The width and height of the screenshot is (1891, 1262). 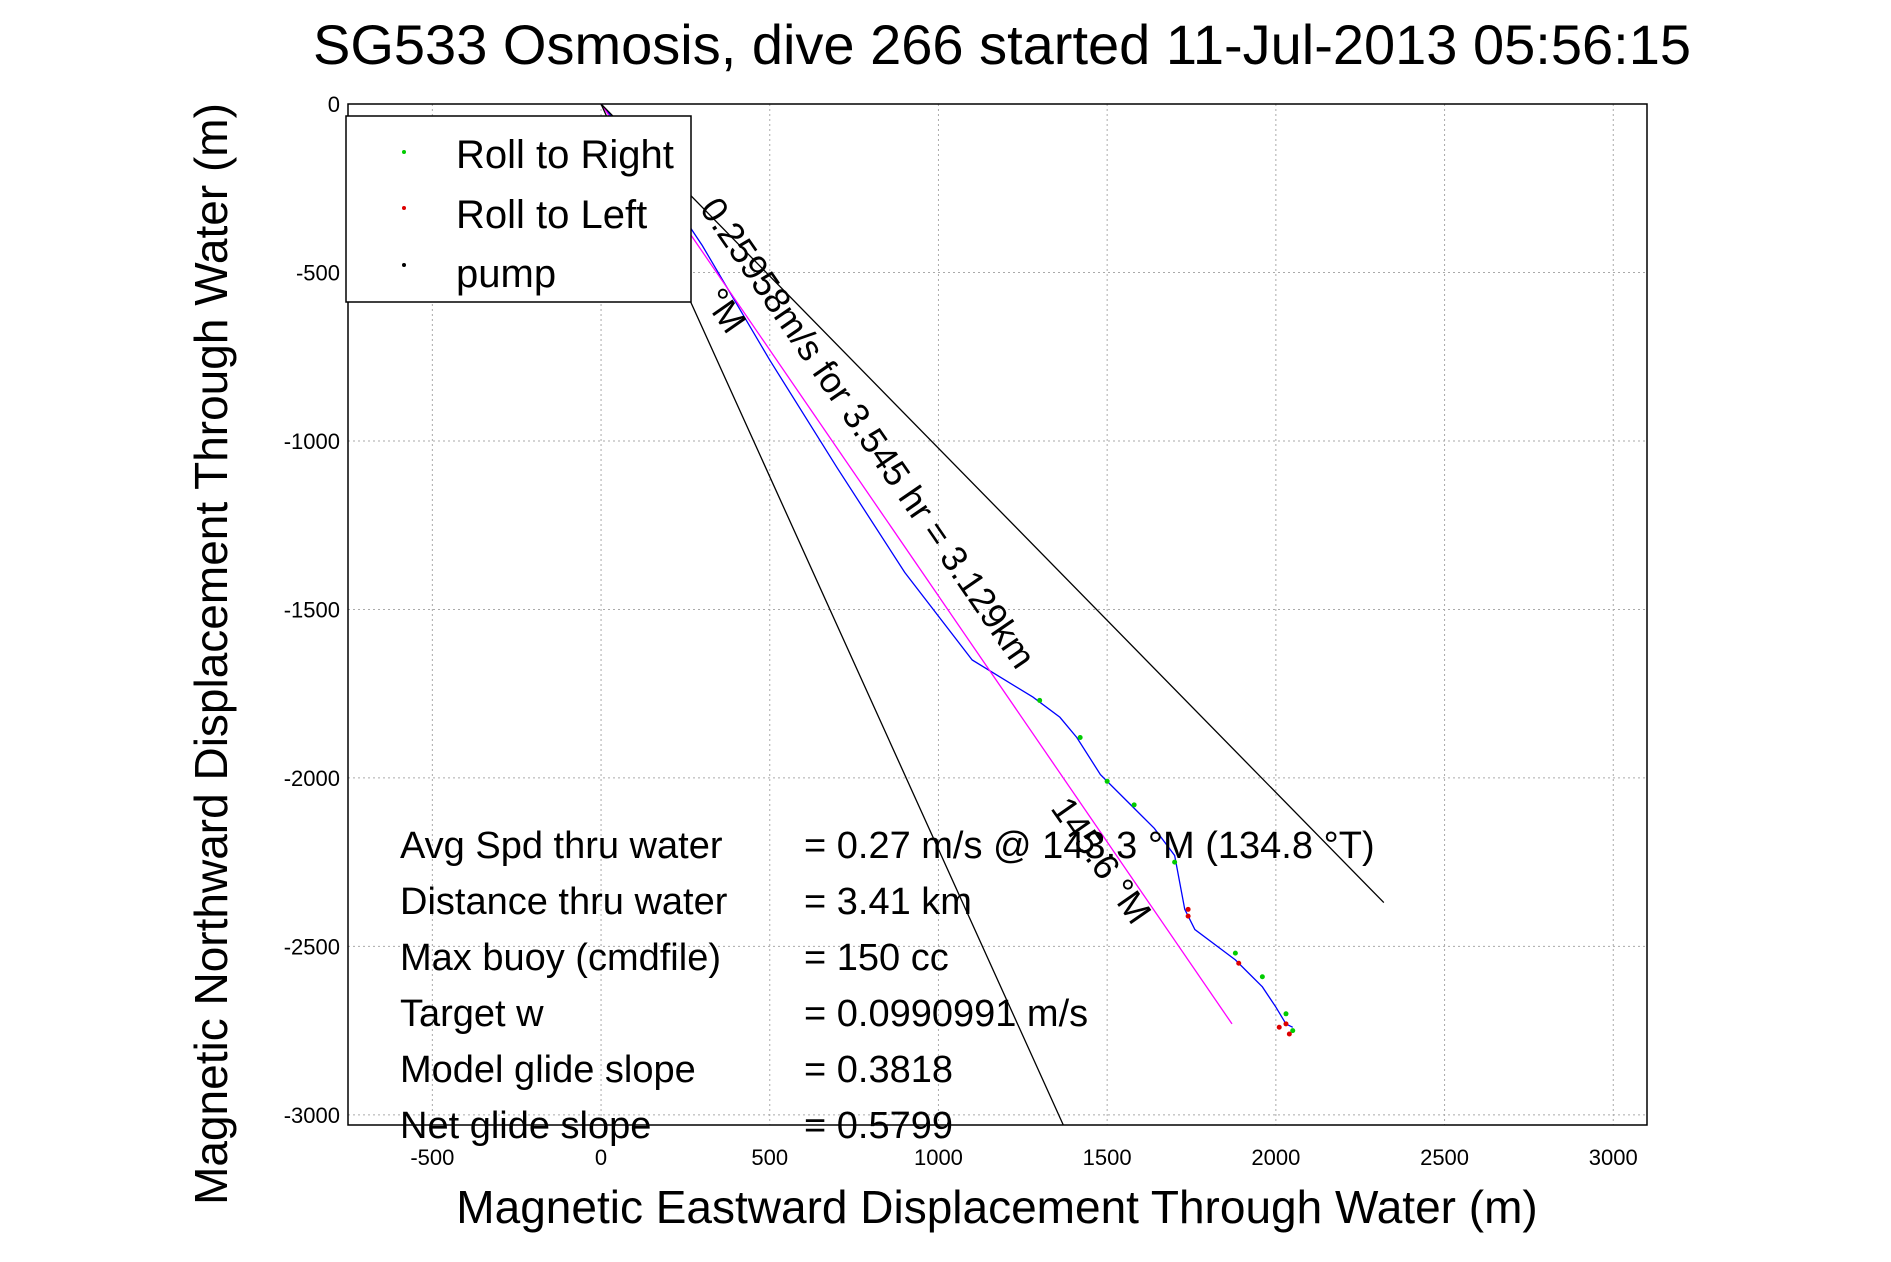 I want to click on stat-label: Distance thru water, so click(x=564, y=902).